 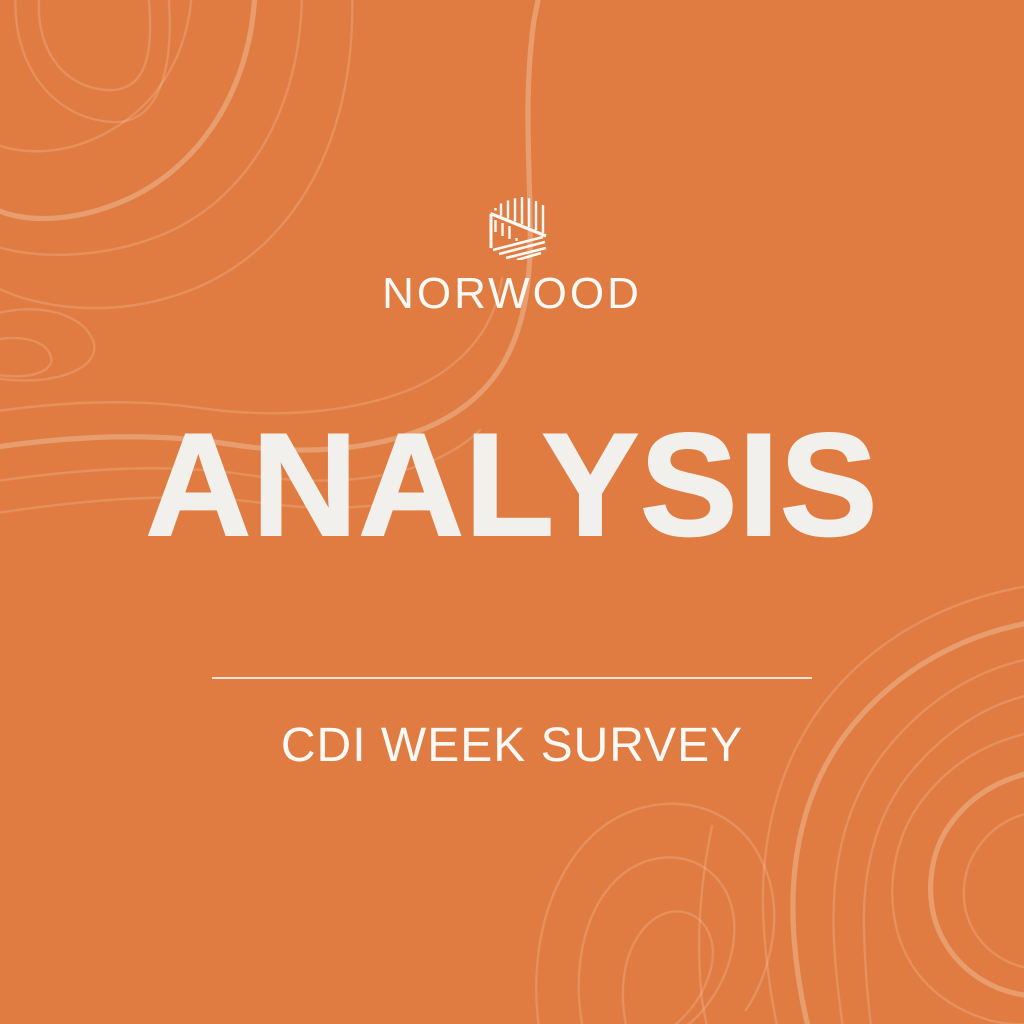 What do you see at coordinates (512, 484) in the screenshot?
I see `poster-title: ANALYSIS` at bounding box center [512, 484].